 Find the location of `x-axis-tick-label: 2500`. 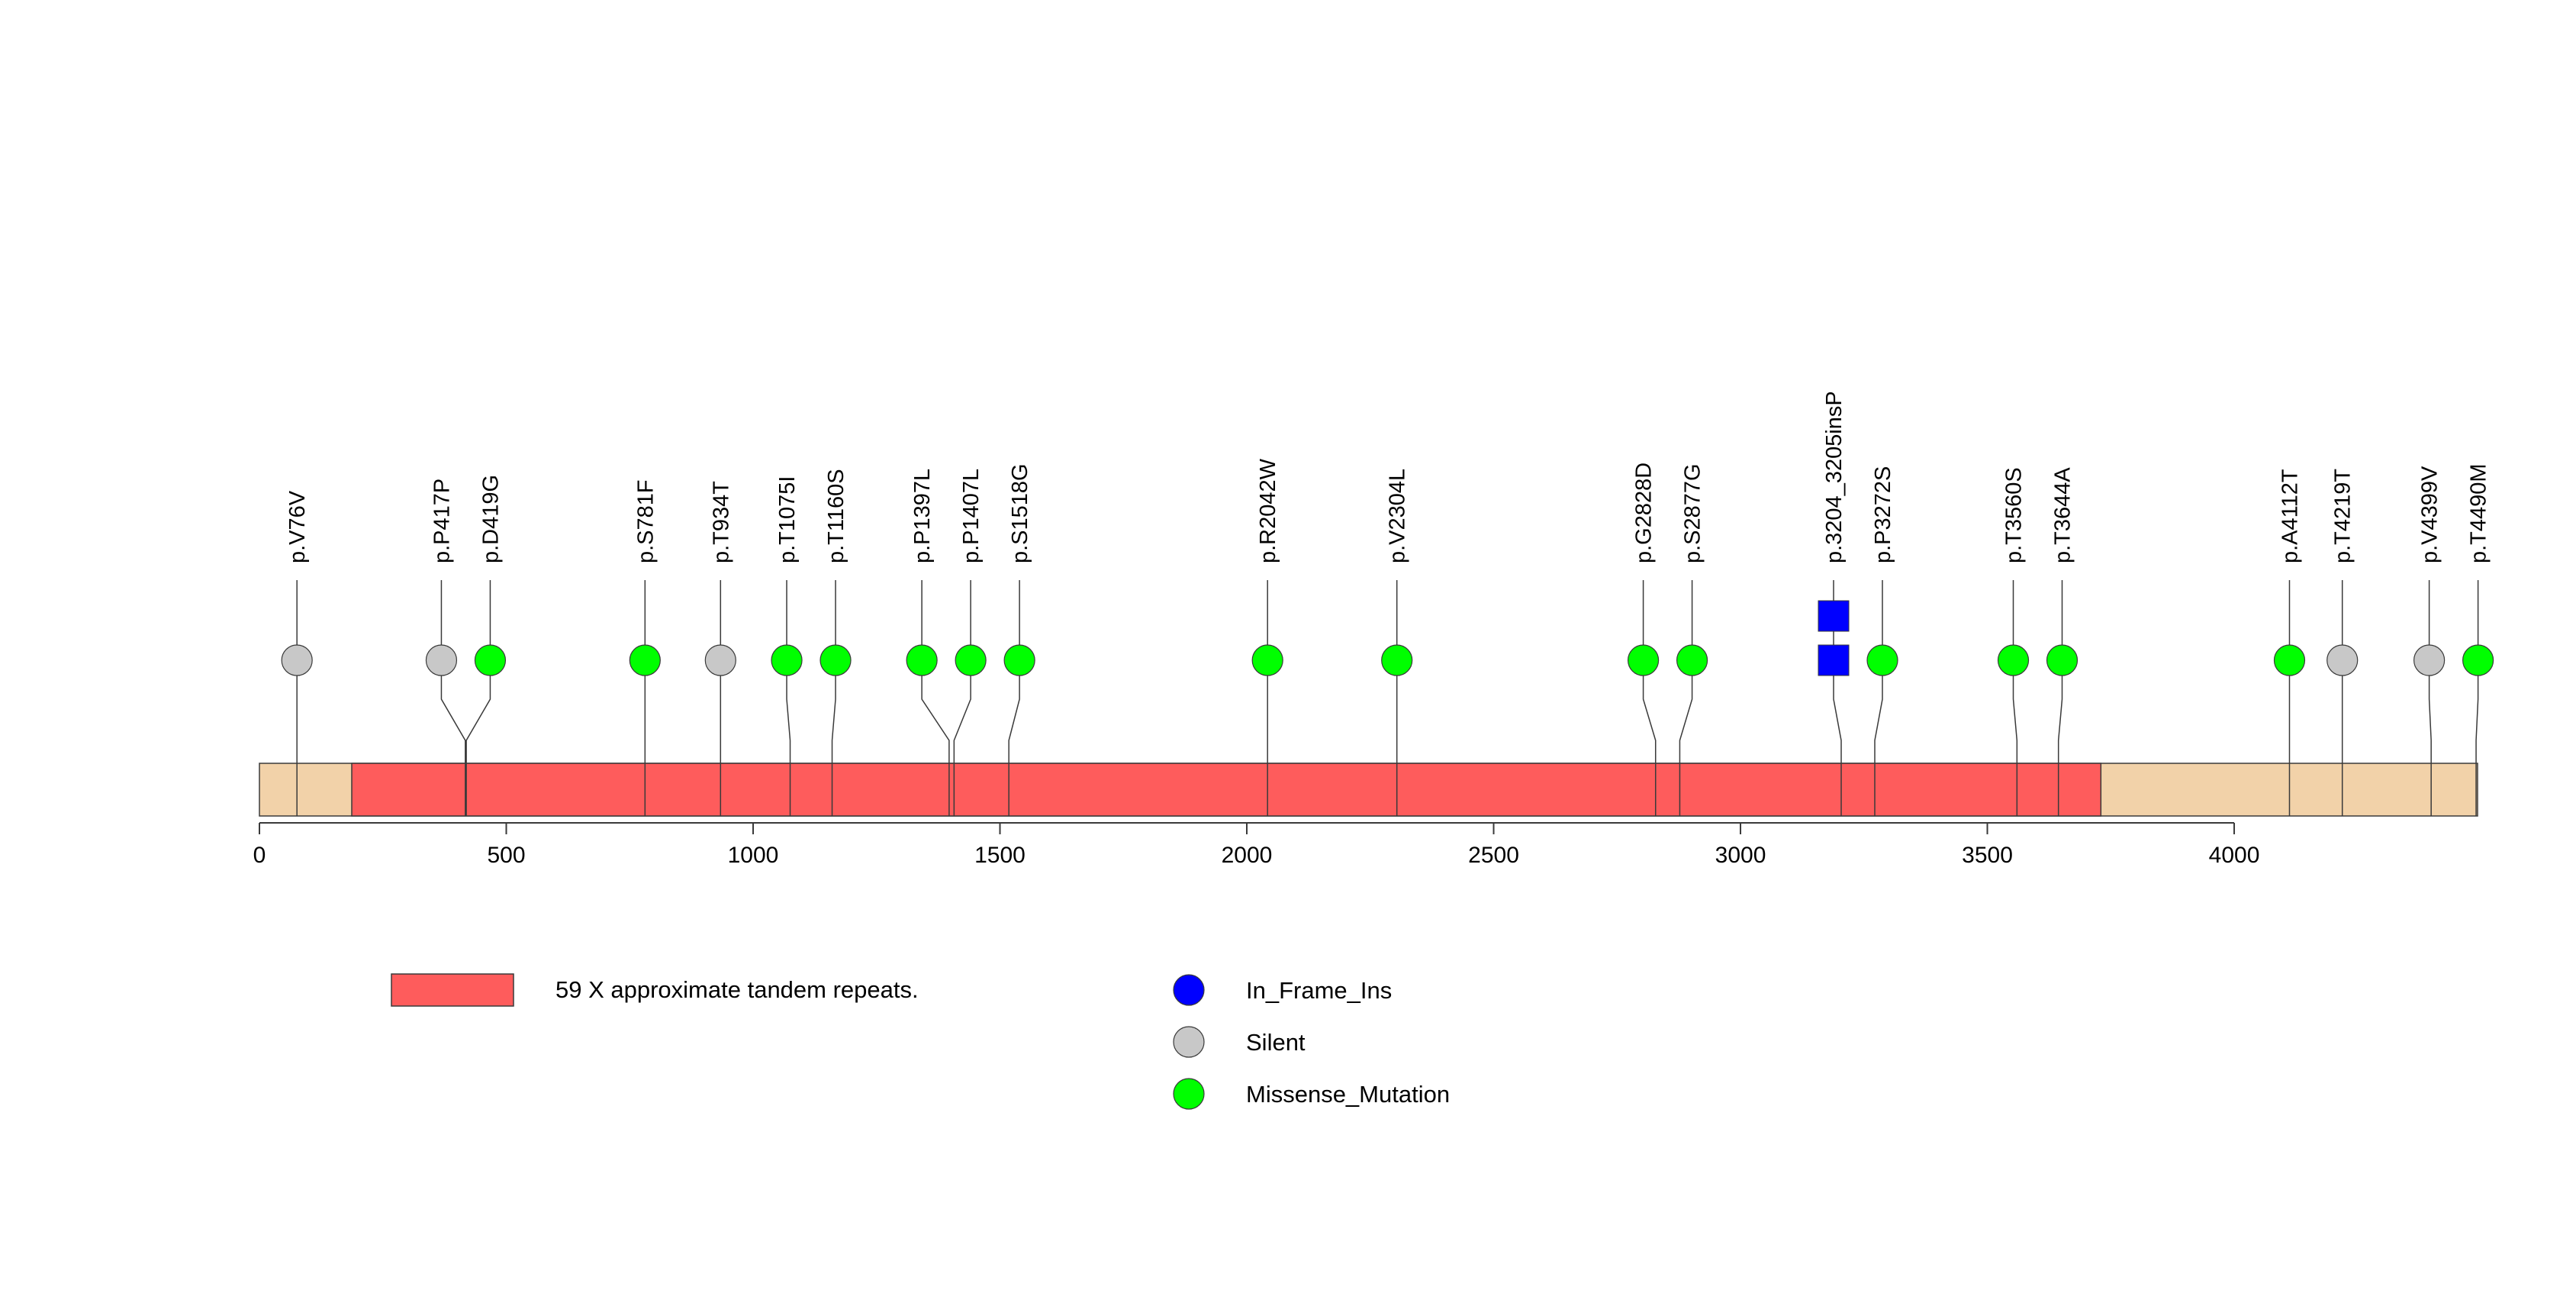

x-axis-tick-label: 2500 is located at coordinates (1493, 856).